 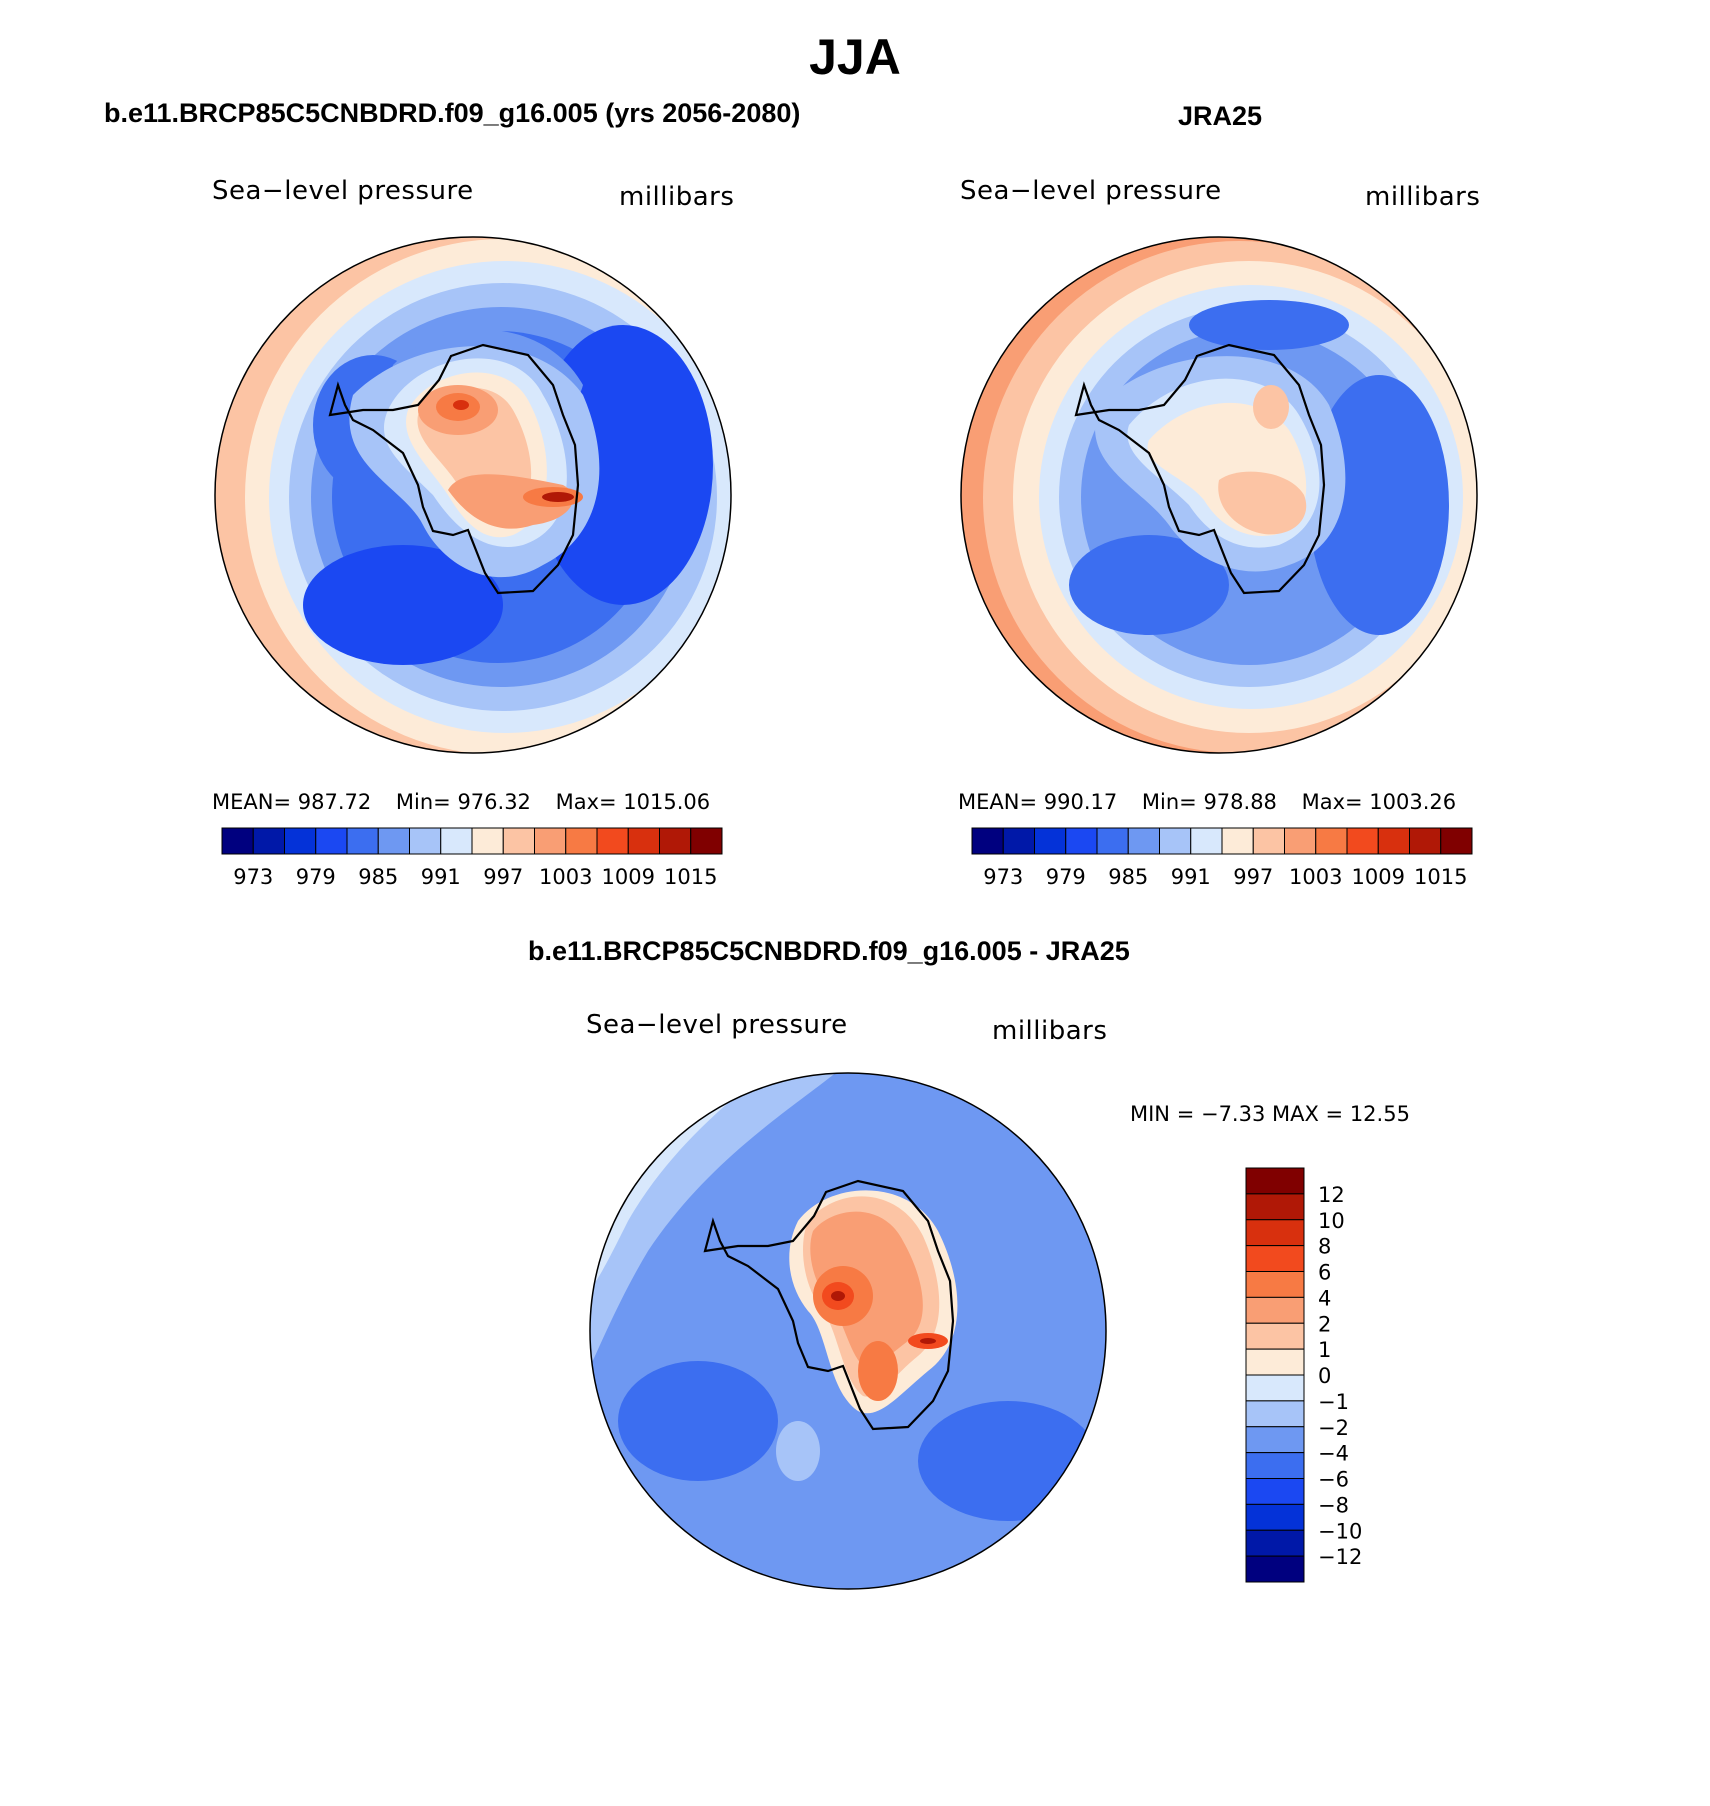 I want to click on difference-colorbar-tick-label: 1, so click(x=1324, y=1350).